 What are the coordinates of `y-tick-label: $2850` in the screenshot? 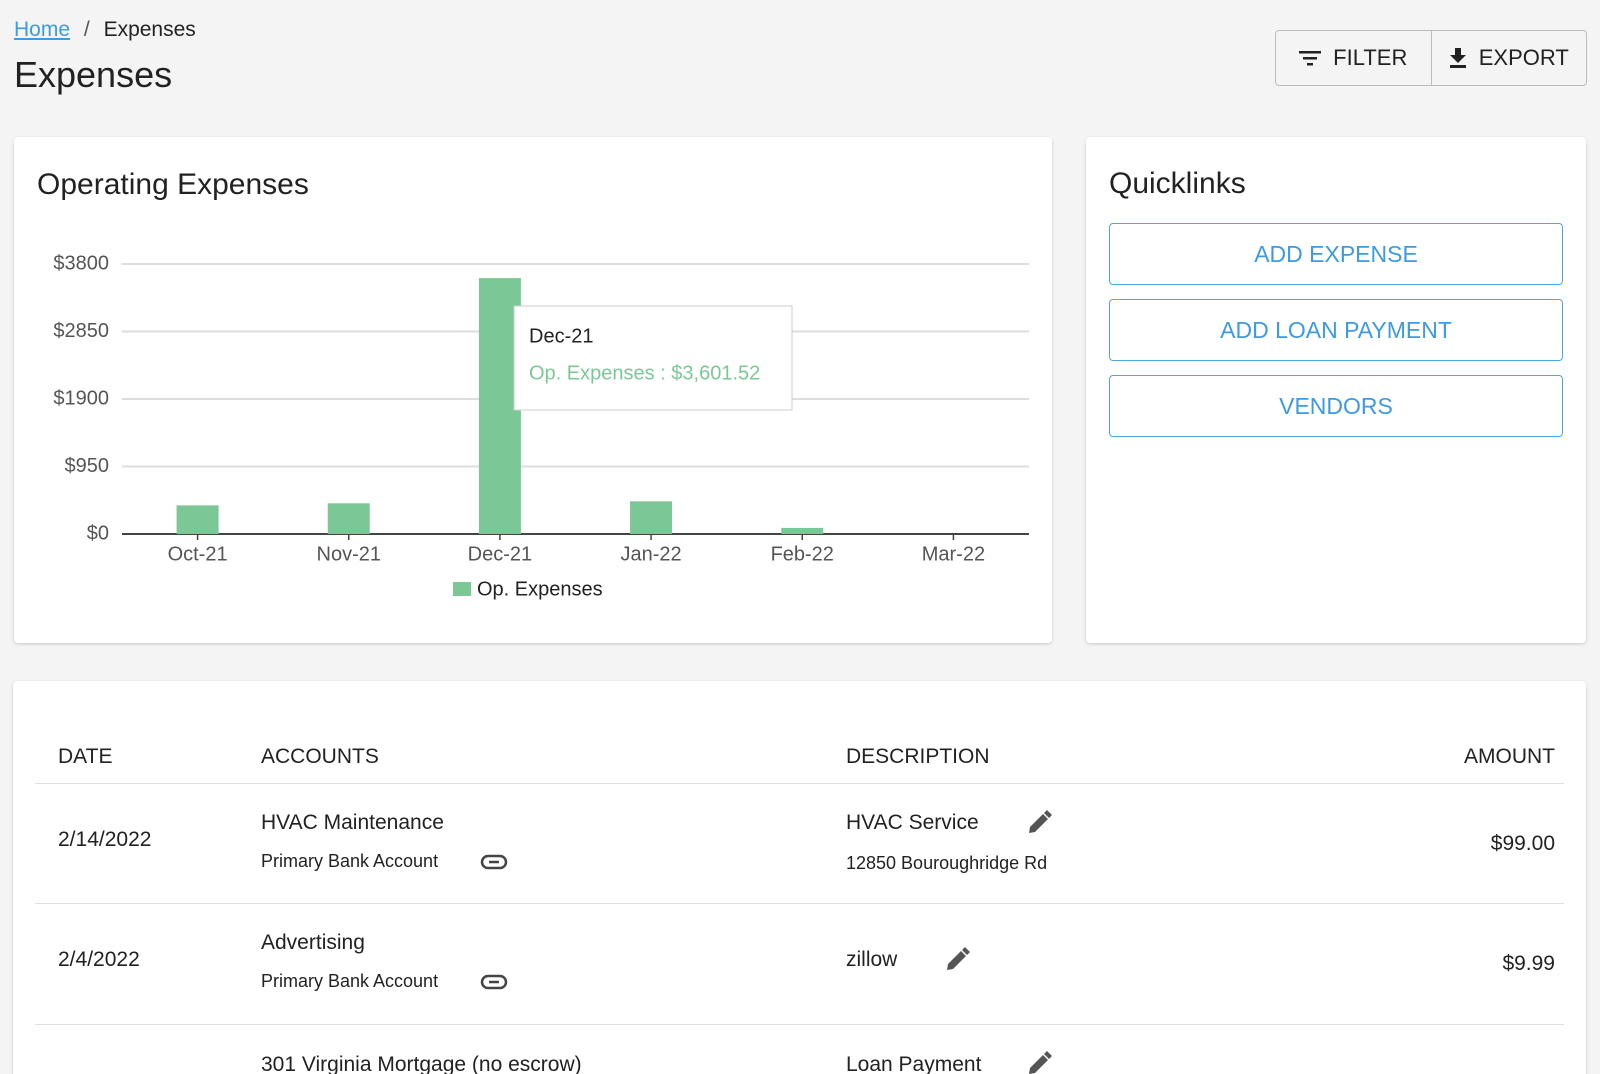 It's located at (81, 331).